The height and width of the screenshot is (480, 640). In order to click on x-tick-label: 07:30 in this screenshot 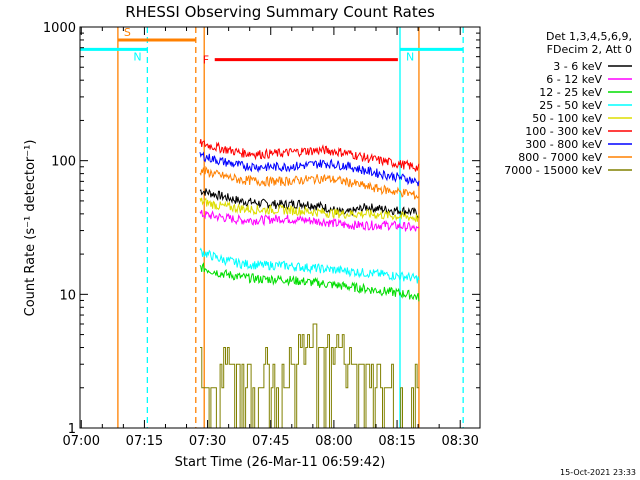, I will do `click(207, 441)`.